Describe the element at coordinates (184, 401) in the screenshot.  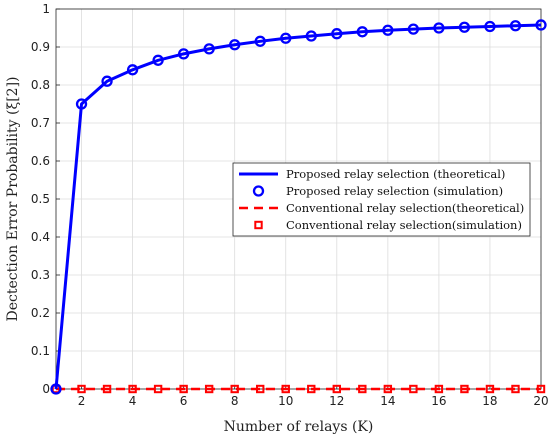
I see `x-tick-label: 6` at that location.